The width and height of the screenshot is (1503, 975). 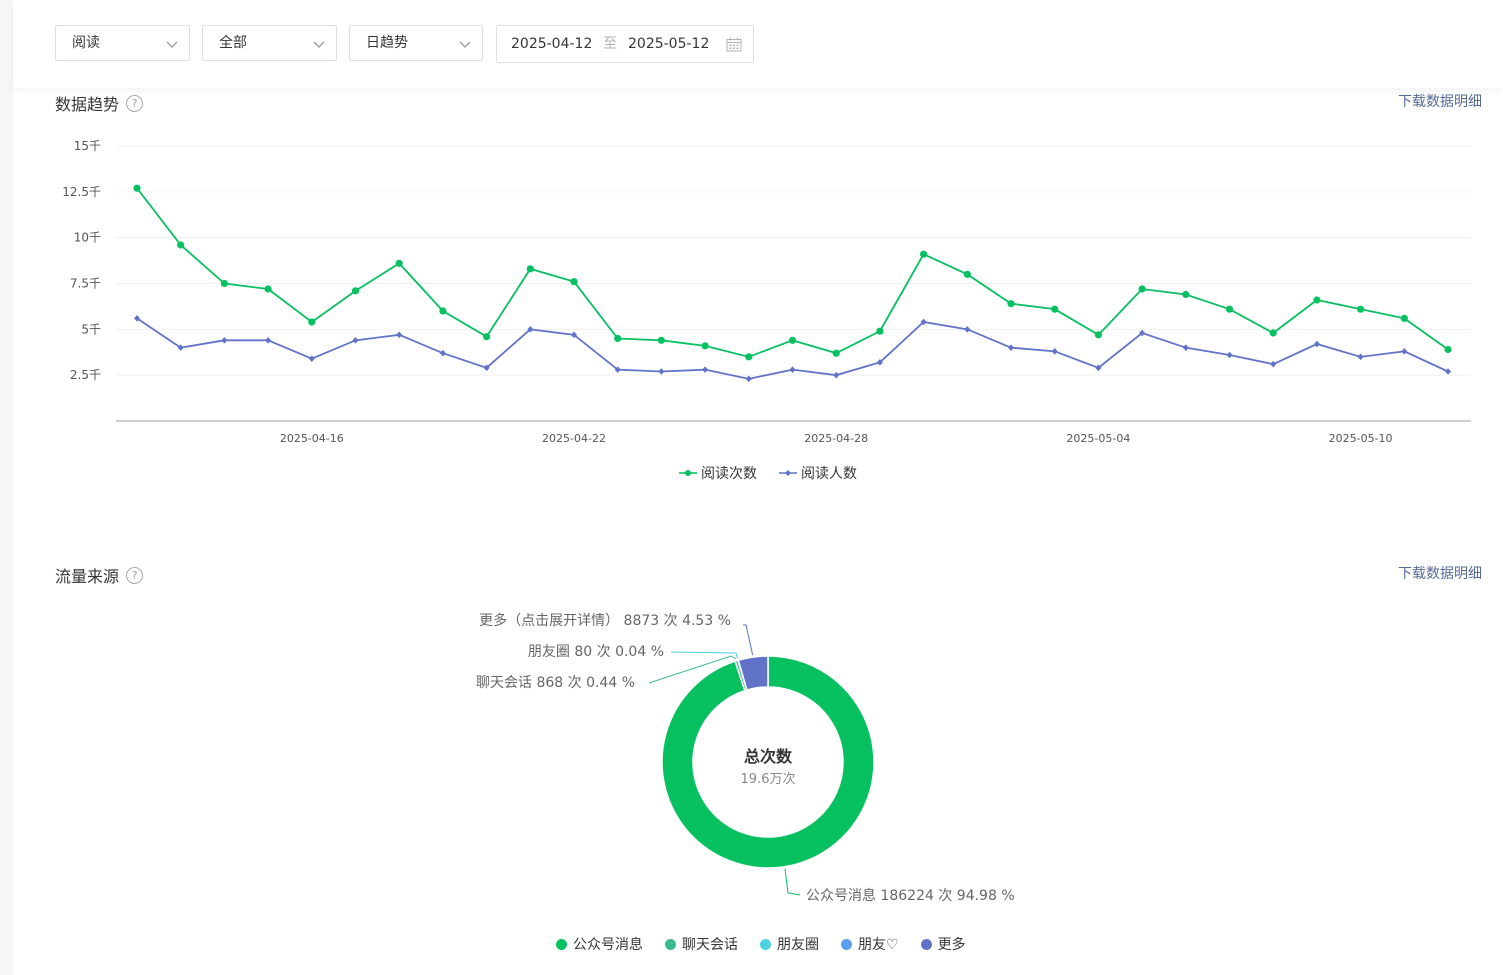 I want to click on legend-item: 公众号消息, so click(x=599, y=944).